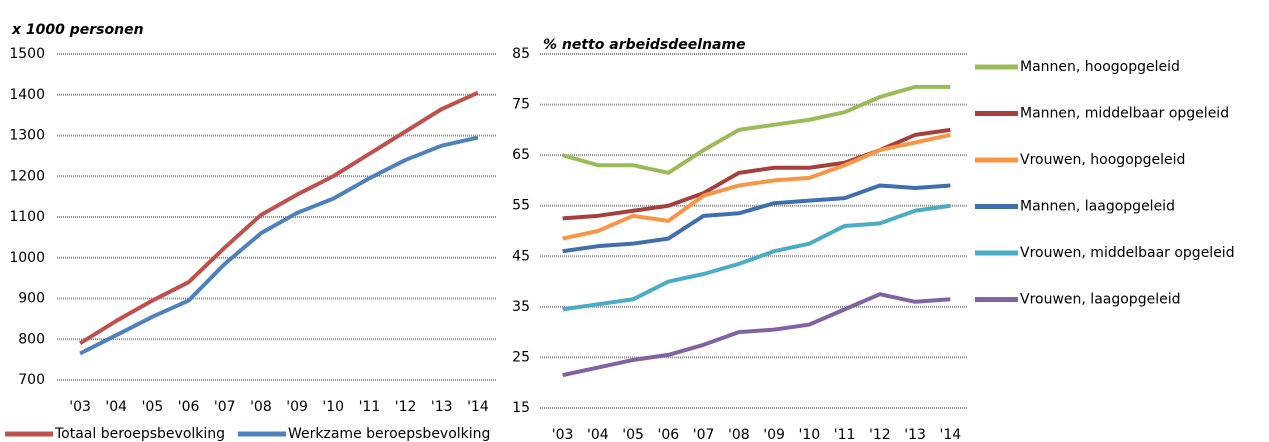  Describe the element at coordinates (521, 105) in the screenshot. I see `y-tick-label: 75` at that location.